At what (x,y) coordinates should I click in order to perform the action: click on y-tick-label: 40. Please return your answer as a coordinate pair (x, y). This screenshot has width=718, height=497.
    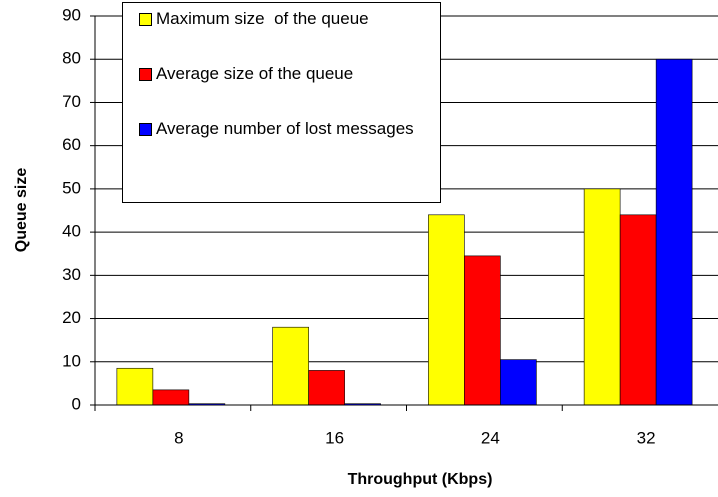
    Looking at the image, I should click on (71, 231).